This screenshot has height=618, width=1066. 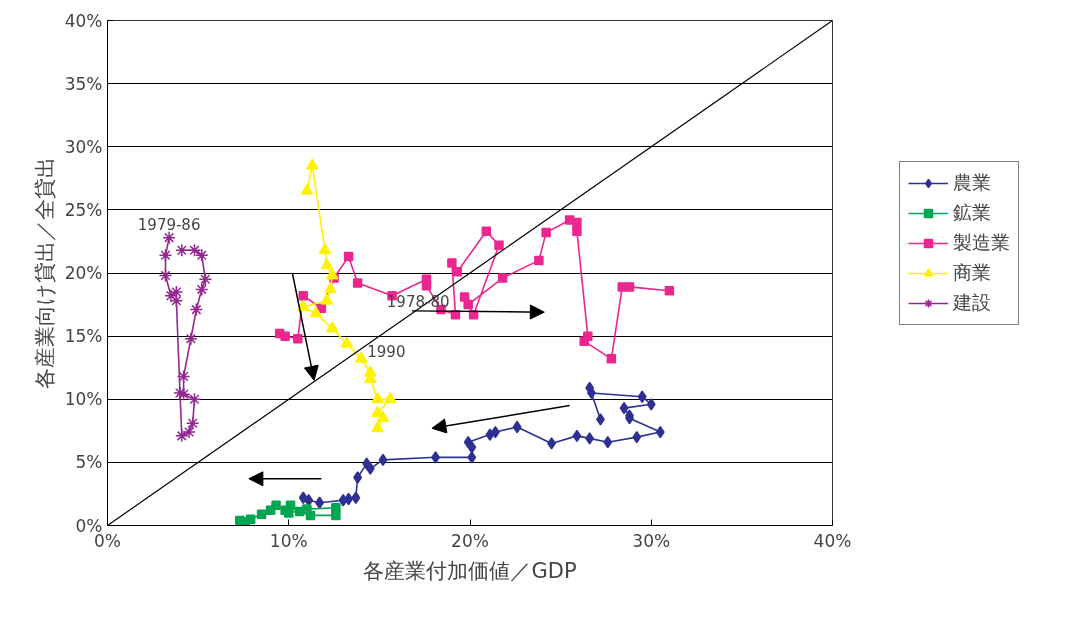 What do you see at coordinates (83, 273) in the screenshot?
I see `y-tick-label: 20%` at bounding box center [83, 273].